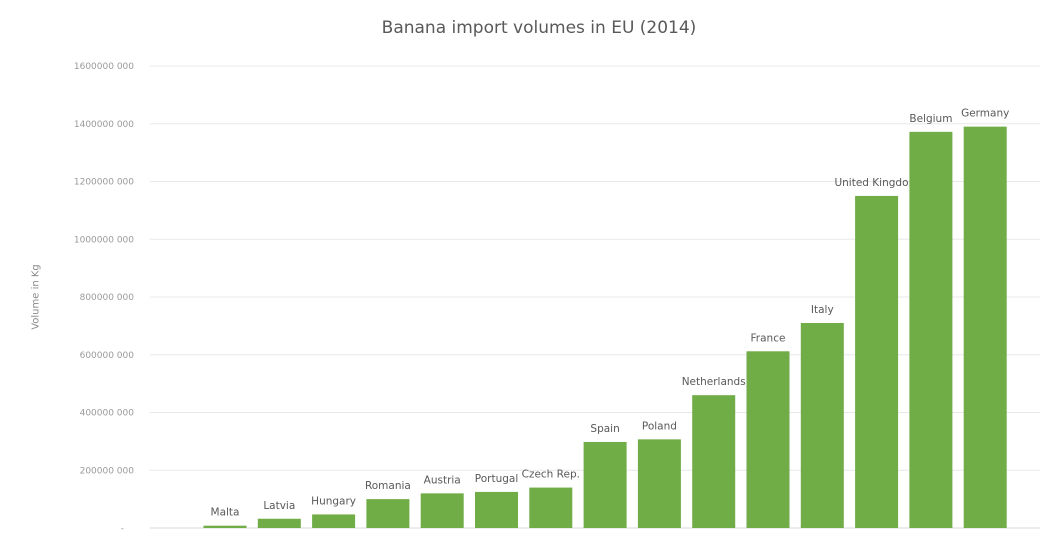 The width and height of the screenshot is (1056, 540). Describe the element at coordinates (604, 429) in the screenshot. I see `data-label: Spain` at that location.